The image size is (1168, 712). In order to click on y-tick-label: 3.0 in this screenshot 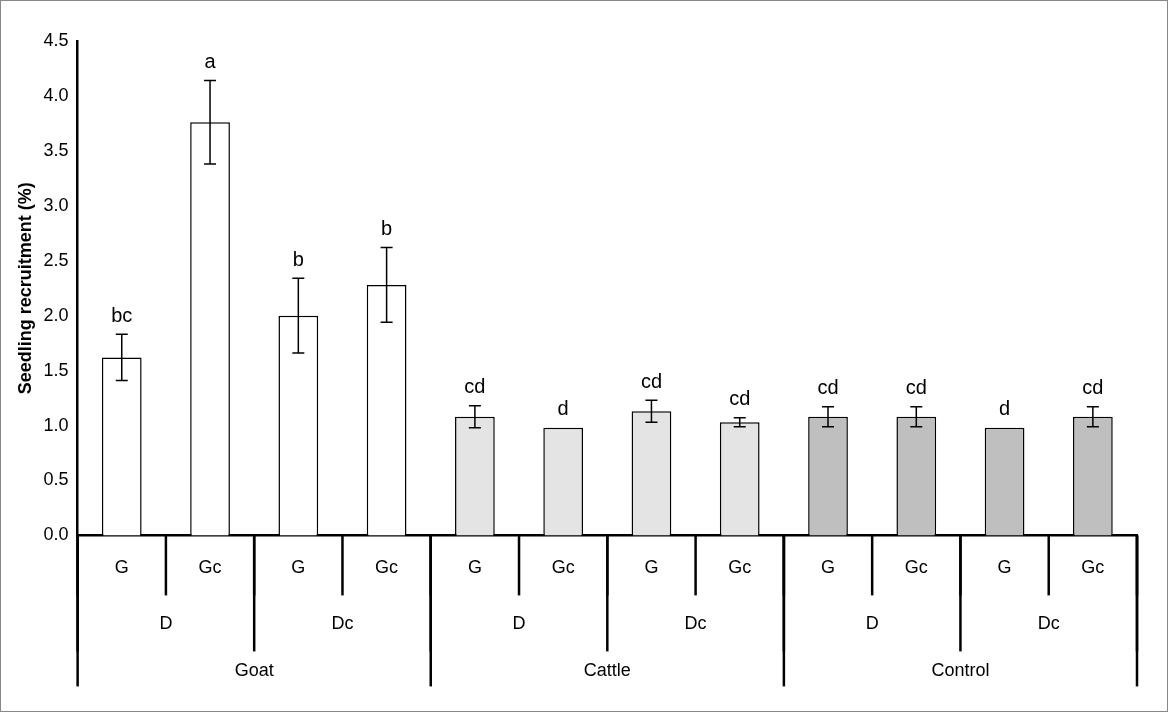, I will do `click(56, 204)`.